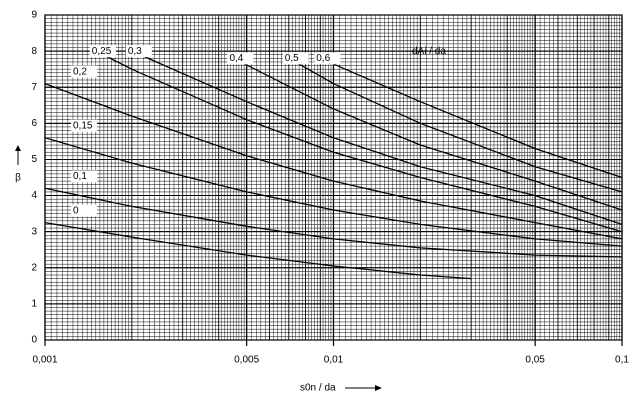 The image size is (635, 405). I want to click on series-label: 0,6, so click(323, 58).